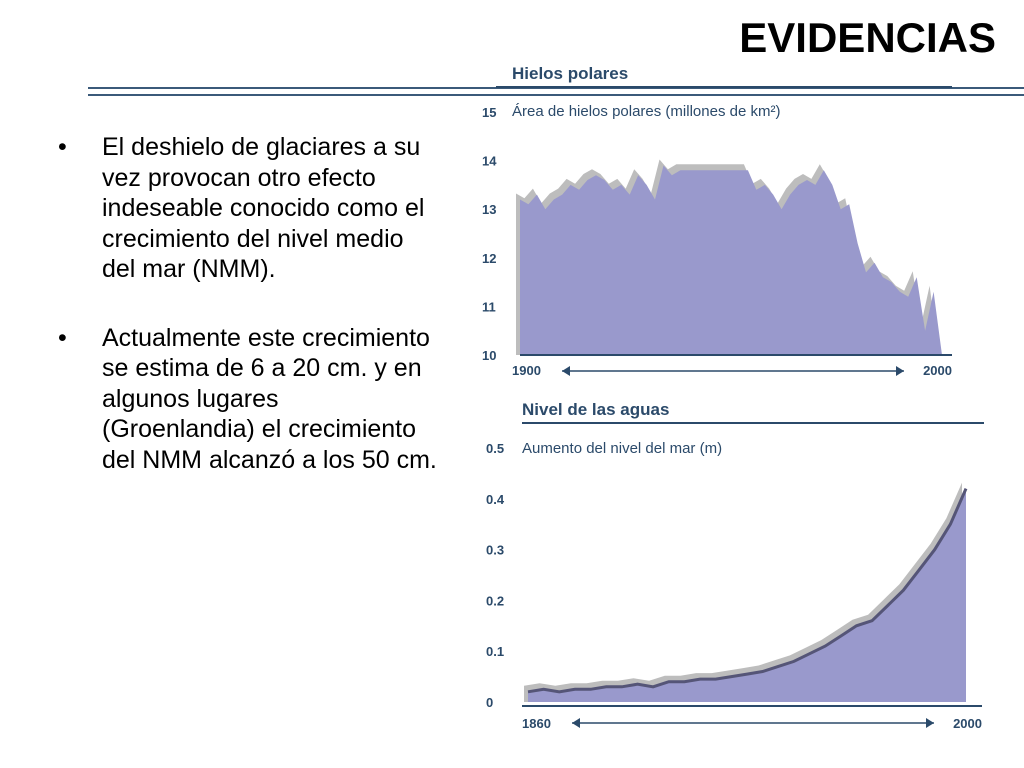  I want to click on chart-title: Nivel de las aguas, so click(595, 409).